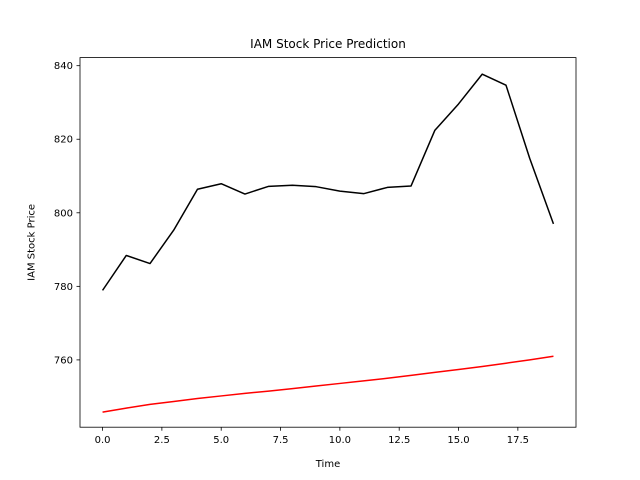 Image resolution: width=640 pixels, height=480 pixels. What do you see at coordinates (63, 140) in the screenshot?
I see `y-tick-label: 820` at bounding box center [63, 140].